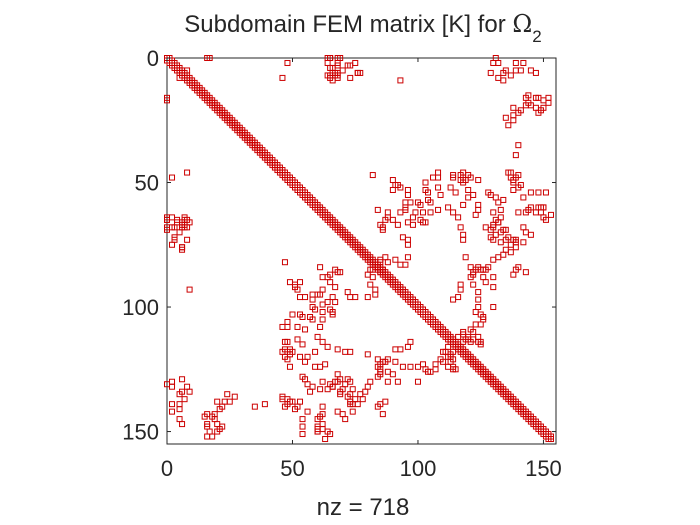 The image size is (700, 525). I want to click on chart-title-prefix: Subdomain FEM matrix [K] for, so click(348, 24).